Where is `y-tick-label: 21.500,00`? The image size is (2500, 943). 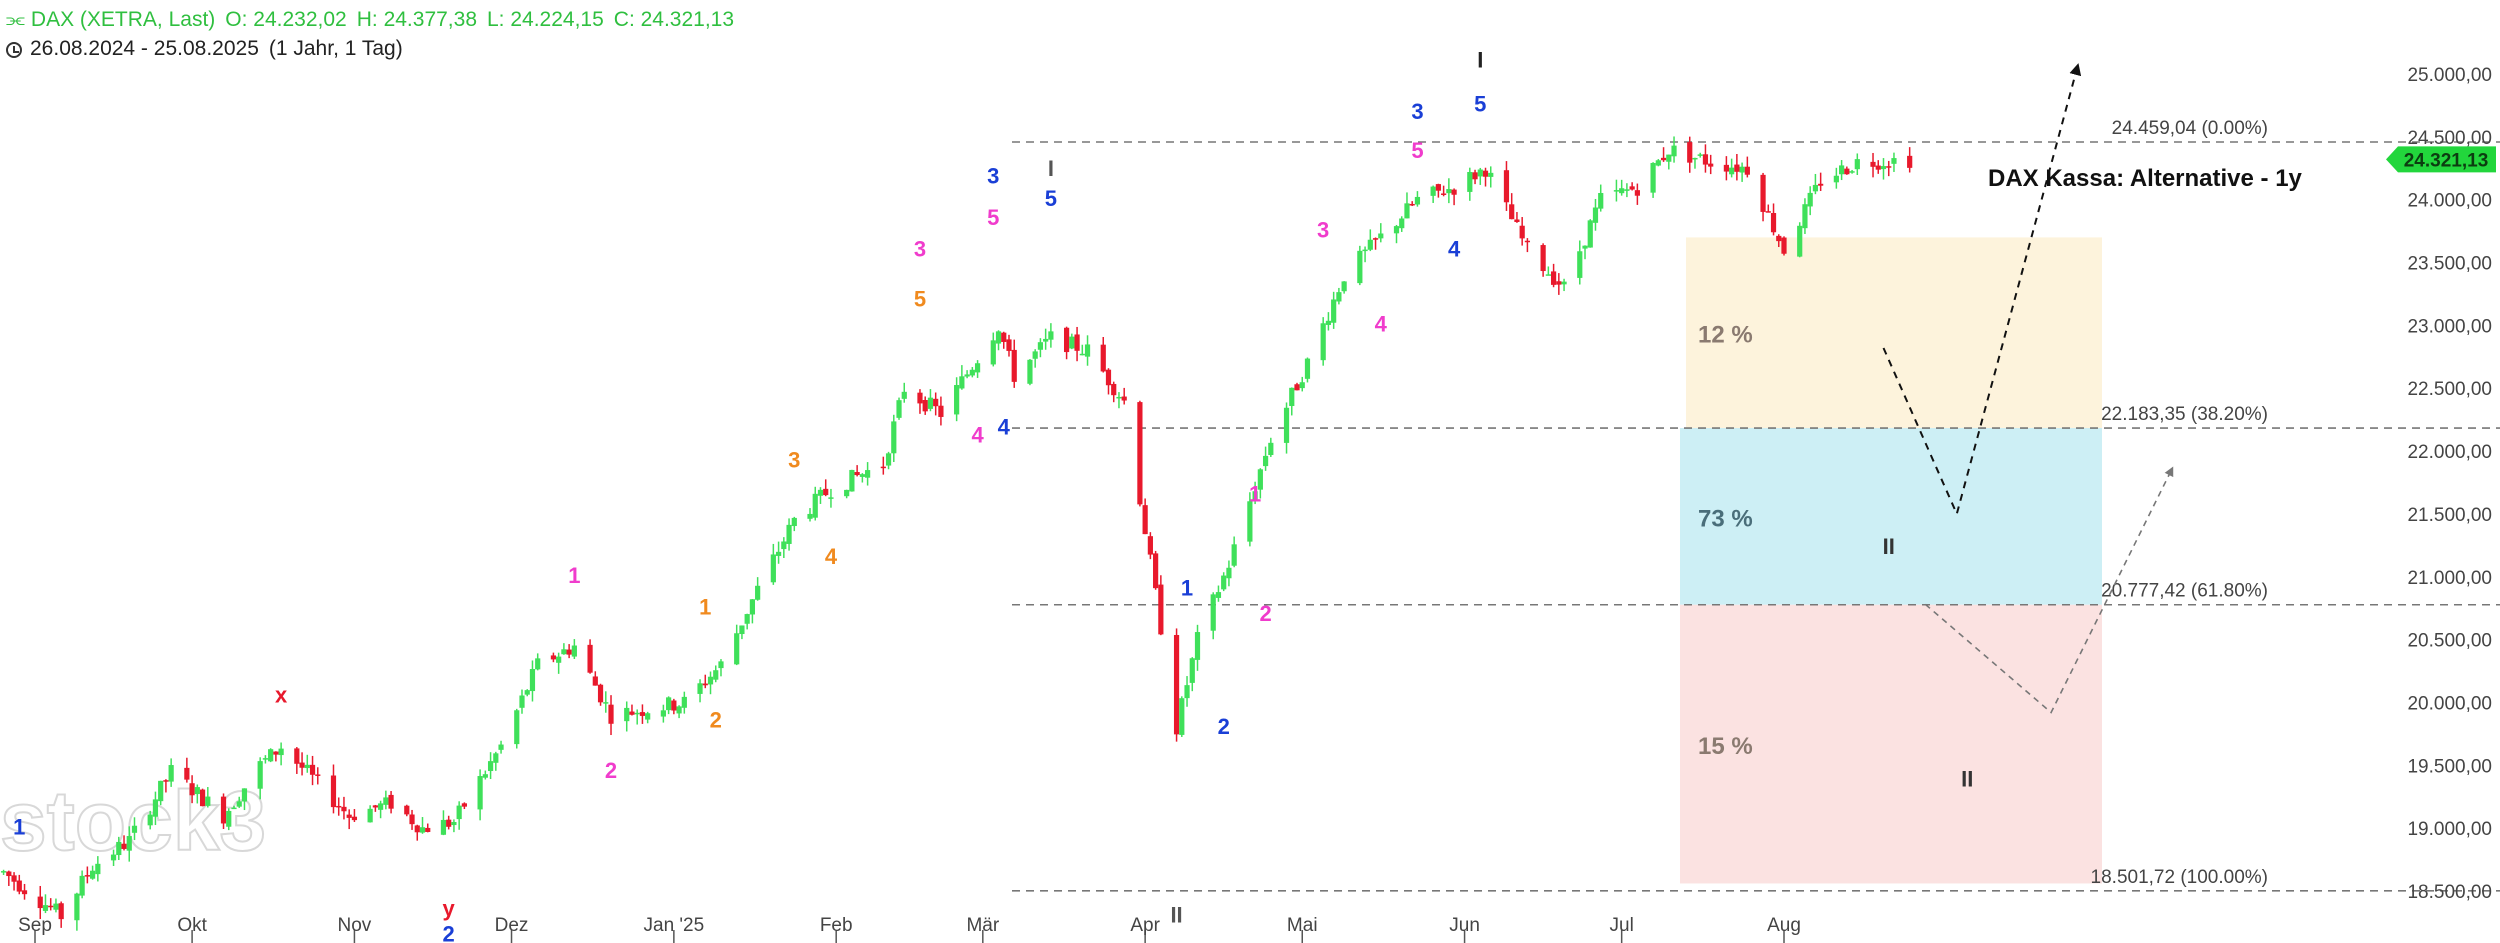 y-tick-label: 21.500,00 is located at coordinates (2449, 515).